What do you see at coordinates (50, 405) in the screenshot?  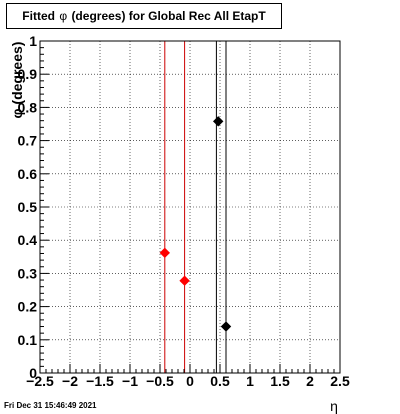 I see `timestamp-label: Fri Dec 31 15:46:49 2021` at bounding box center [50, 405].